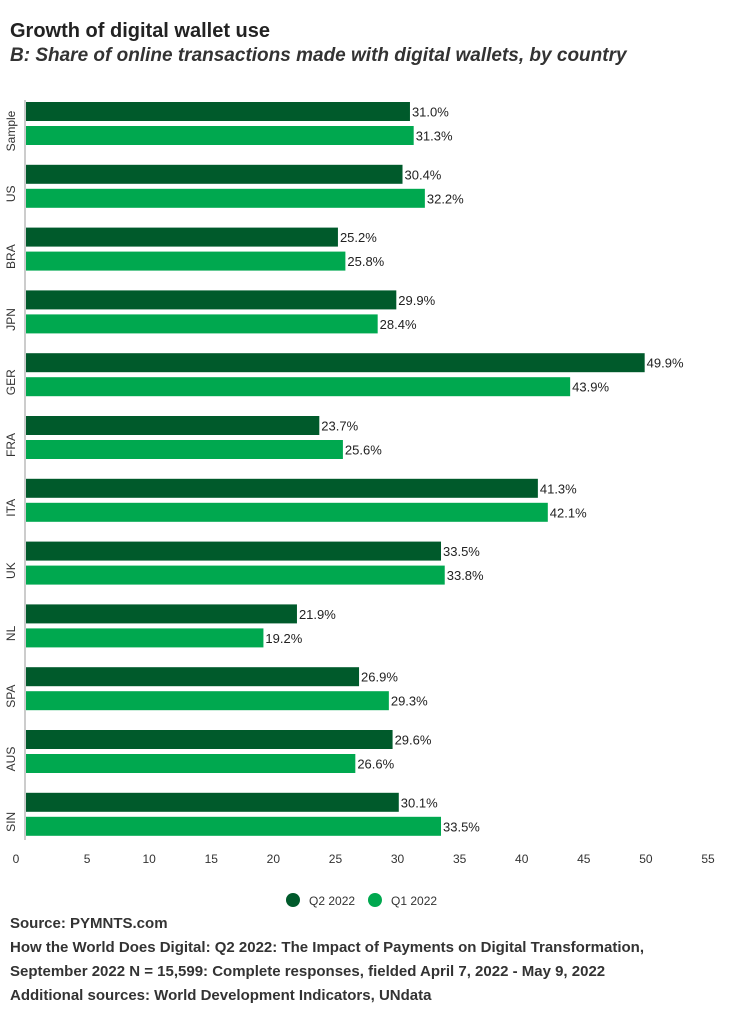 This screenshot has height=1011, width=743. Describe the element at coordinates (11, 508) in the screenshot. I see `category-label: ITA` at that location.